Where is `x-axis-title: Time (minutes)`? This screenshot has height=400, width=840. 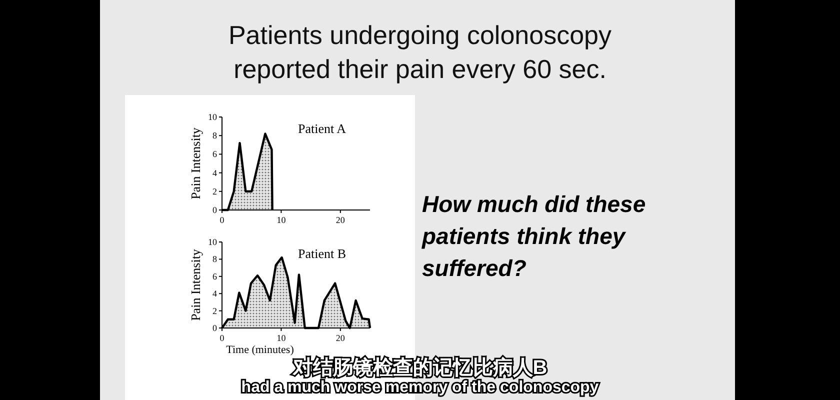 x-axis-title: Time (minutes) is located at coordinates (260, 350).